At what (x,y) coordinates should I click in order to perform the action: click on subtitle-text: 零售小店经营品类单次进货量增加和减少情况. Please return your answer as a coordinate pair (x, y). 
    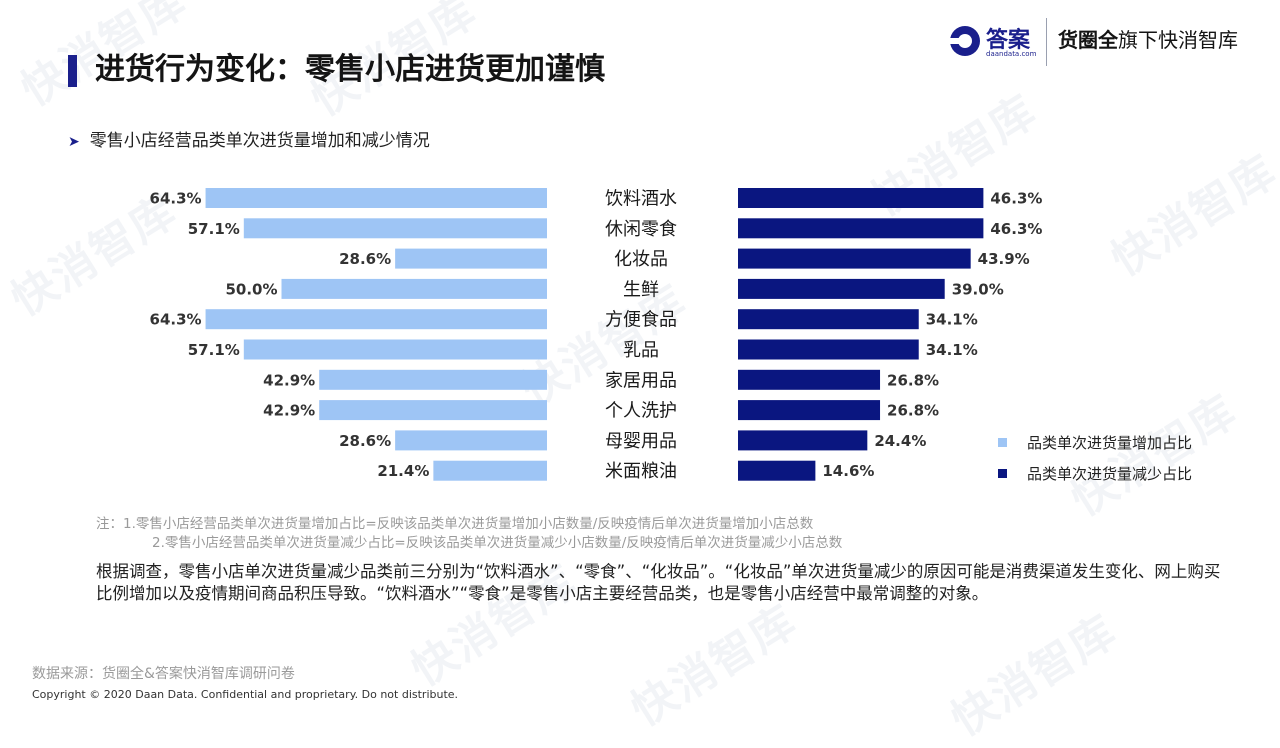
    Looking at the image, I should click on (259, 141).